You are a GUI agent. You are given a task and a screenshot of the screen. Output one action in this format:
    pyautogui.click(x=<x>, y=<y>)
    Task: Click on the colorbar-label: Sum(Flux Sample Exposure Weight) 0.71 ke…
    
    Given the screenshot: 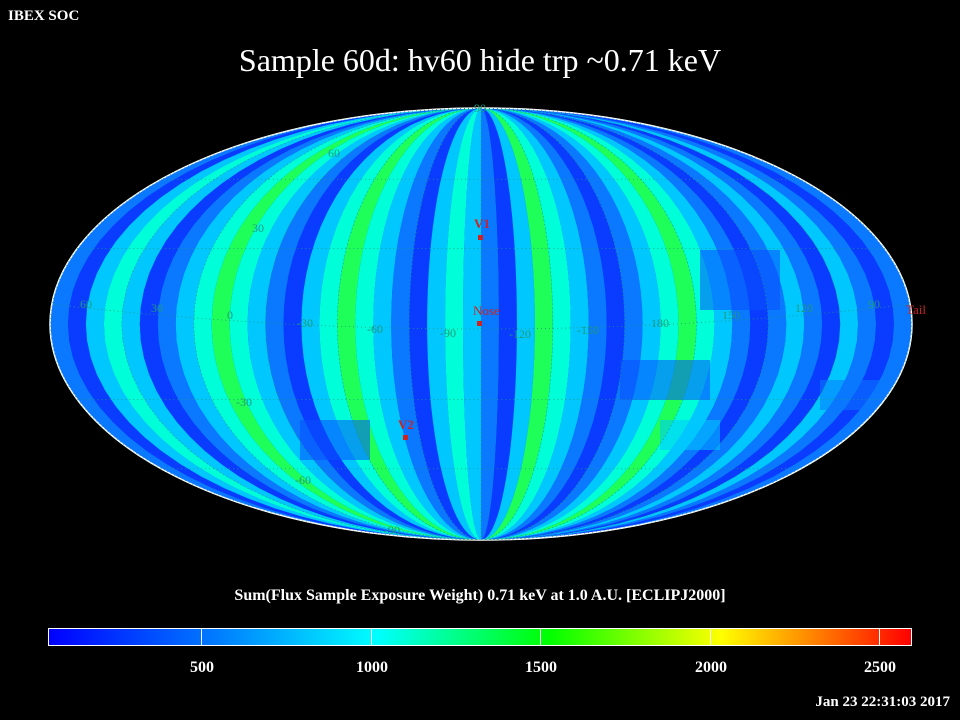 What is the action you would take?
    pyautogui.click(x=480, y=595)
    